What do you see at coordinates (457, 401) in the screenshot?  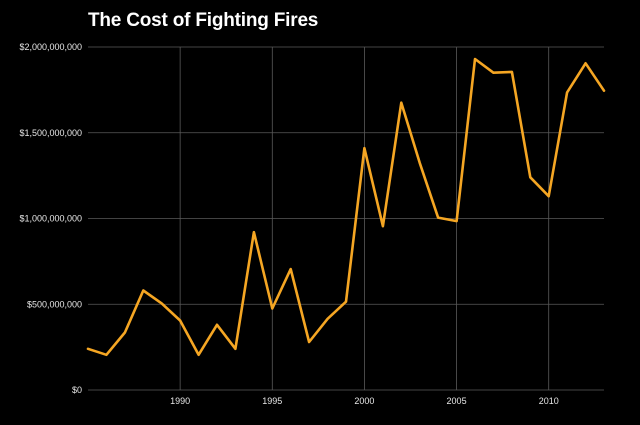 I see `x-tick-label: 2005` at bounding box center [457, 401].